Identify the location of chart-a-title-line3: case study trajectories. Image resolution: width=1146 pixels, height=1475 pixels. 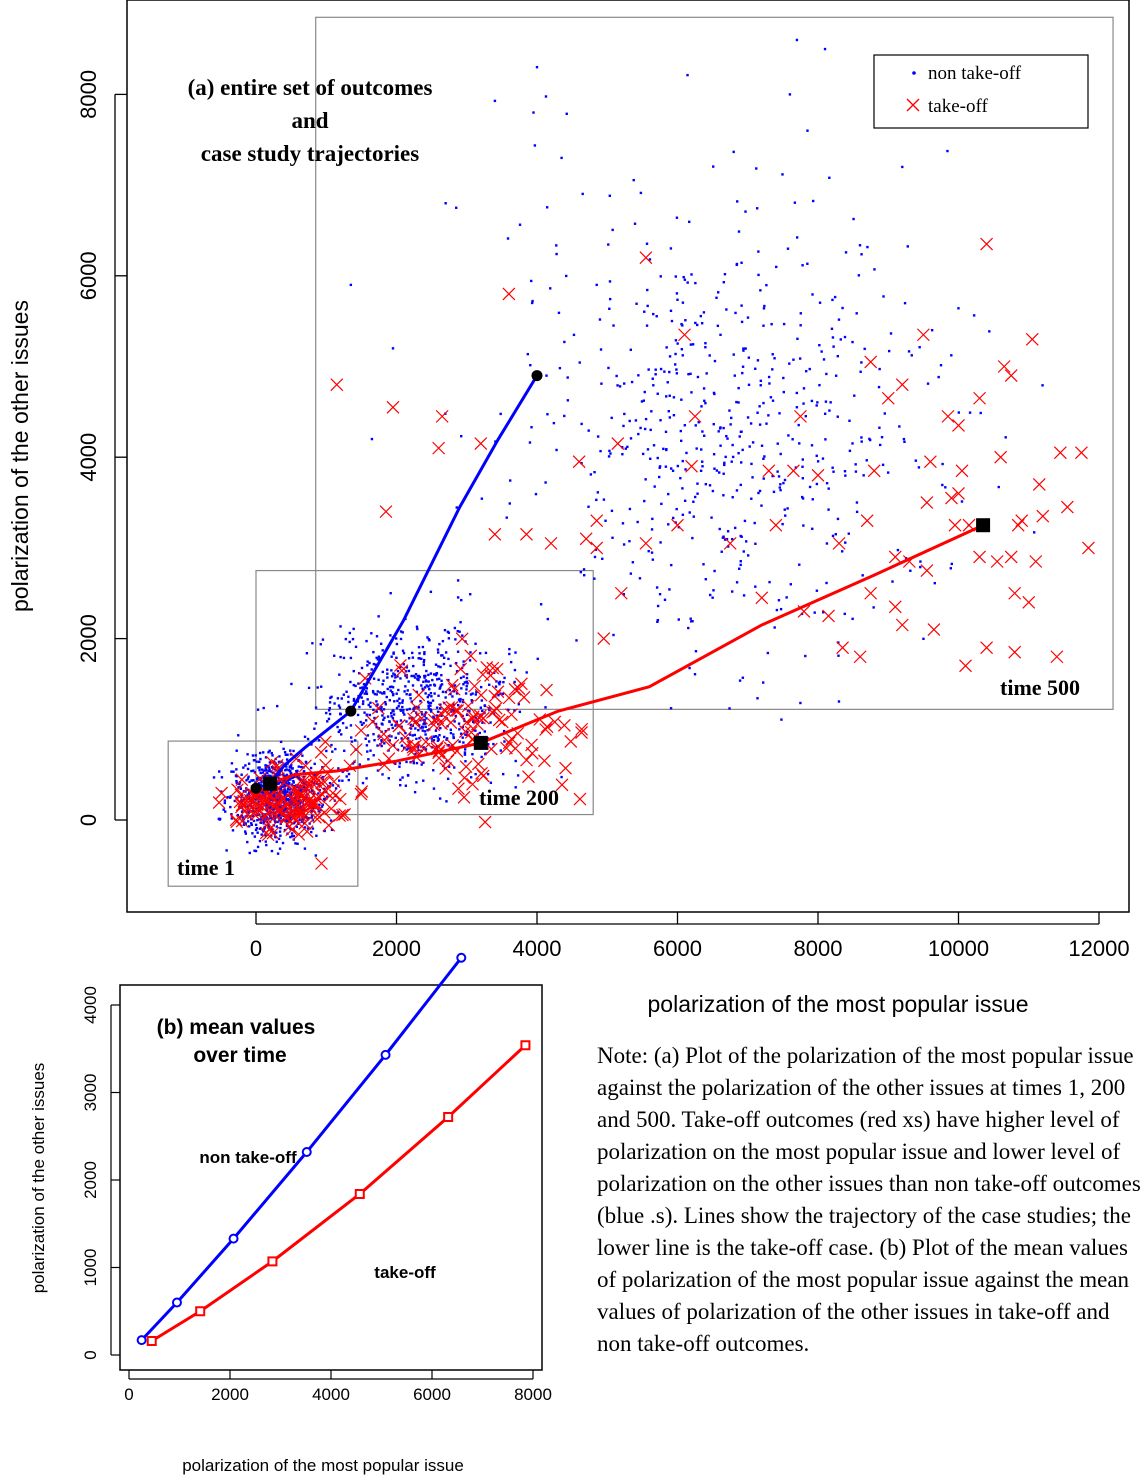
(310, 153).